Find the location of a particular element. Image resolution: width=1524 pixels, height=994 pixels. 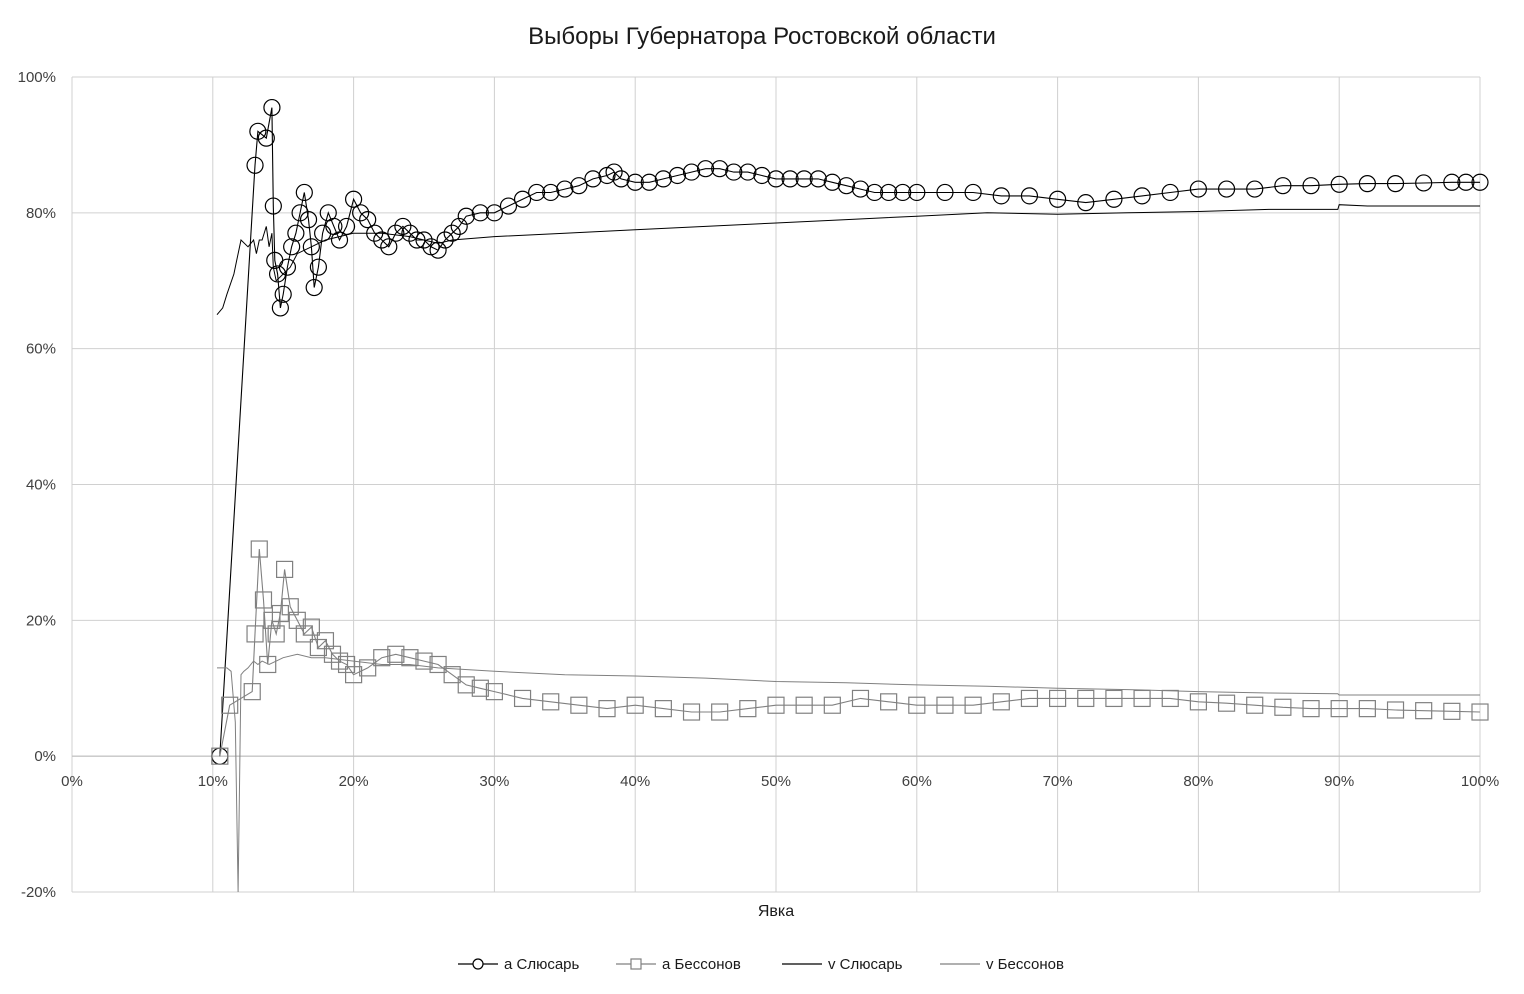

y-axis-ticks: -20% 0% 20% 40% 60% 80% 100% is located at coordinates (37, 485).